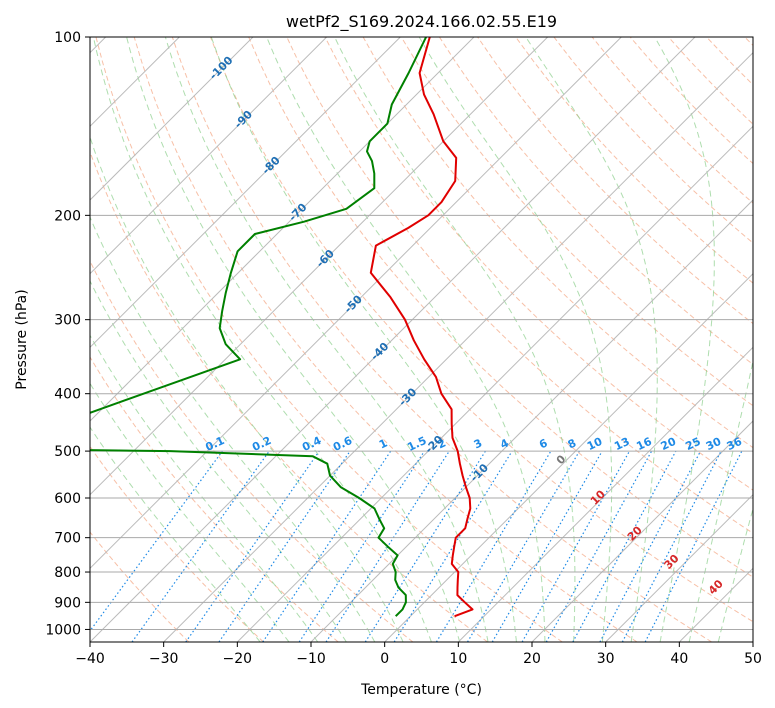 This screenshot has width=775, height=708. I want to click on mixing-ratio-label: 20, so click(669, 444).